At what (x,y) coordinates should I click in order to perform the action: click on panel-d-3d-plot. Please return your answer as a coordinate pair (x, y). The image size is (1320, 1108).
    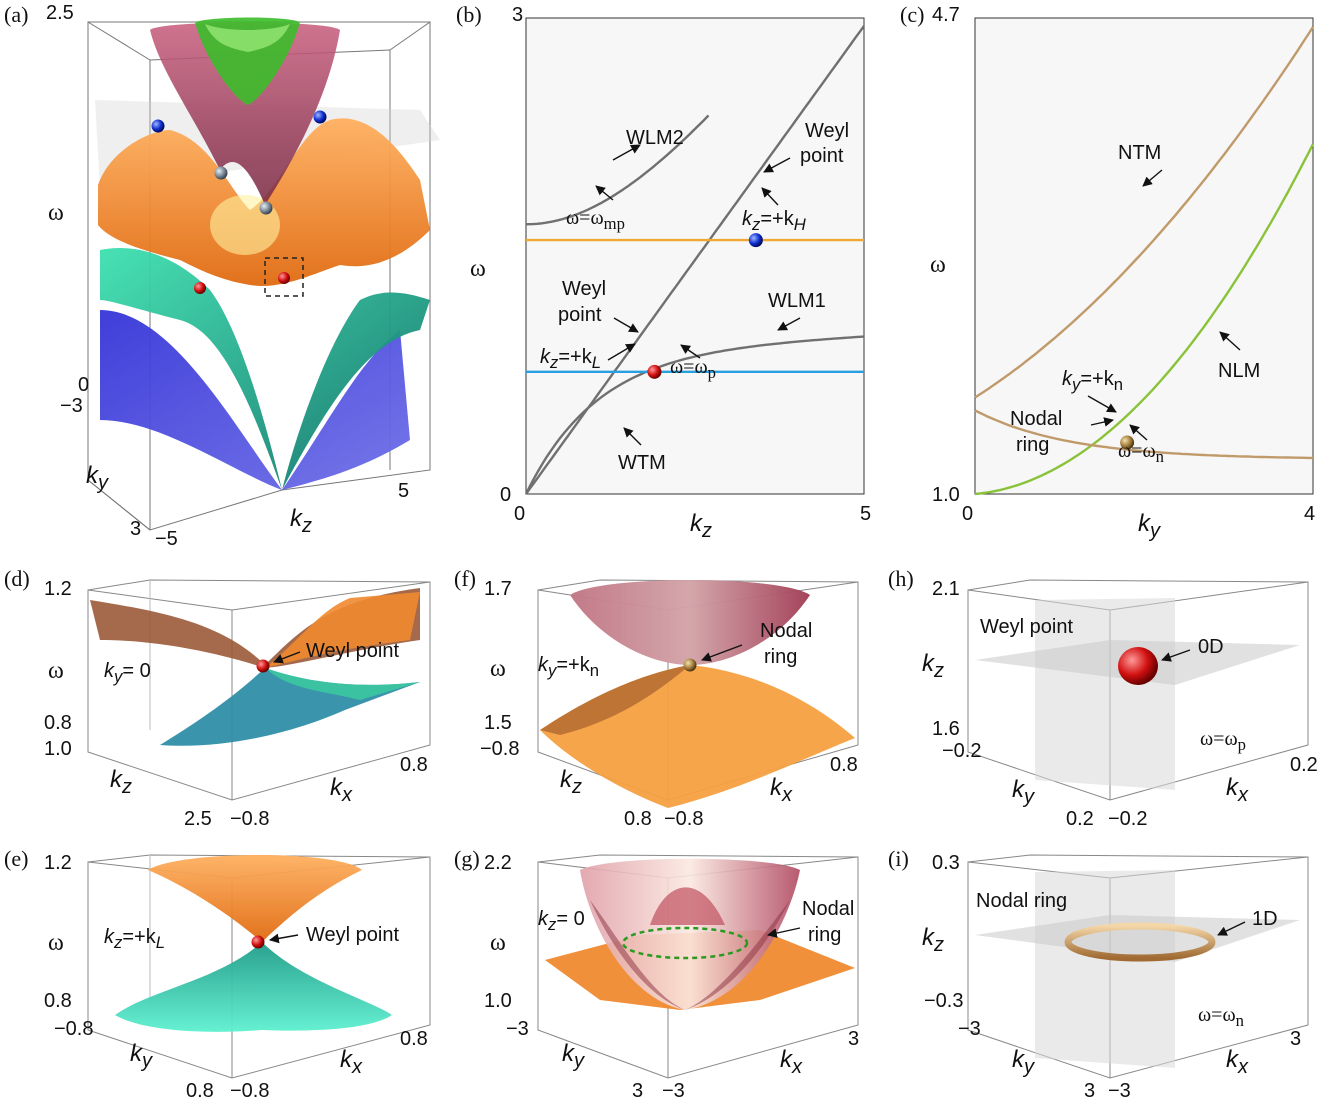
    Looking at the image, I should click on (259, 690).